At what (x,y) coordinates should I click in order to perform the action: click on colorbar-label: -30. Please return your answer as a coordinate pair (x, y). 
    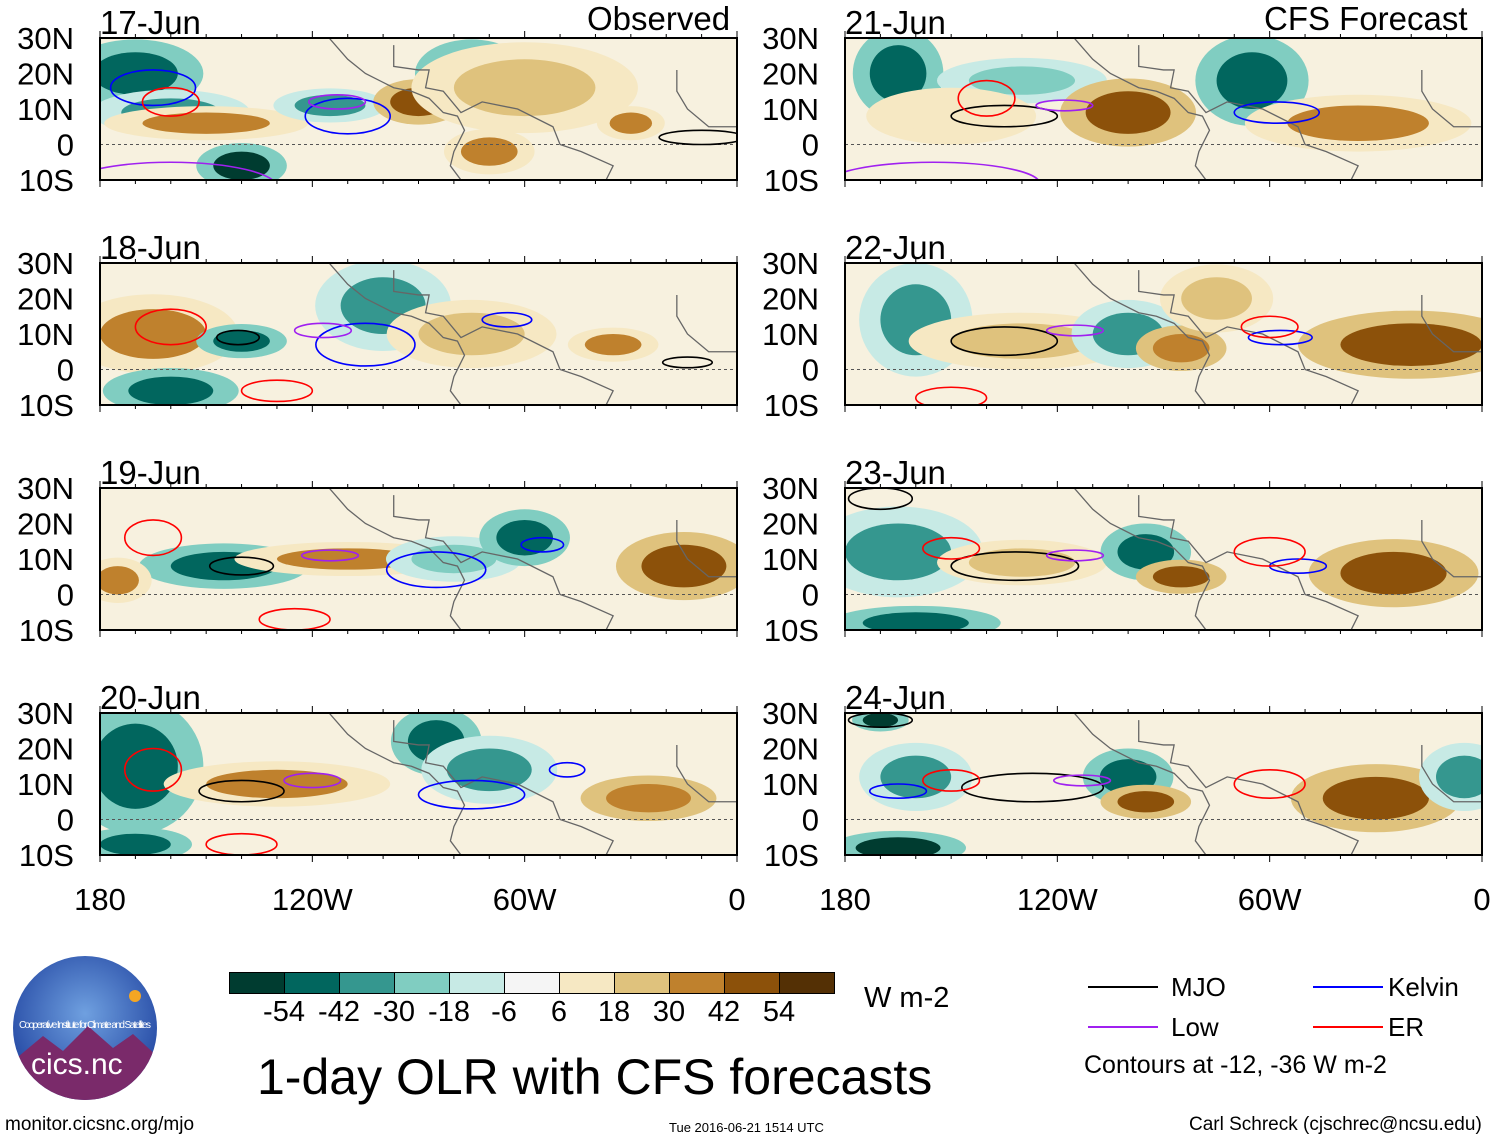
    Looking at the image, I should click on (394, 1012).